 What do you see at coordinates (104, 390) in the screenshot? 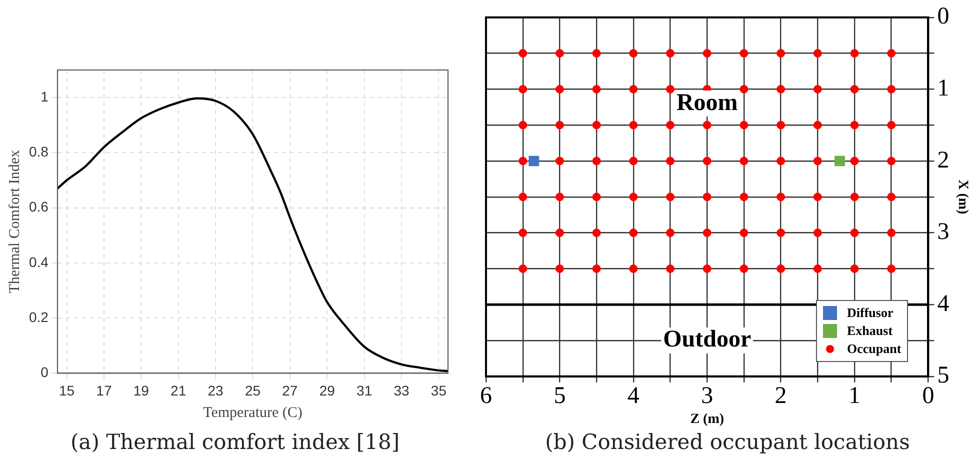
I see `x-tick-label: 17` at bounding box center [104, 390].